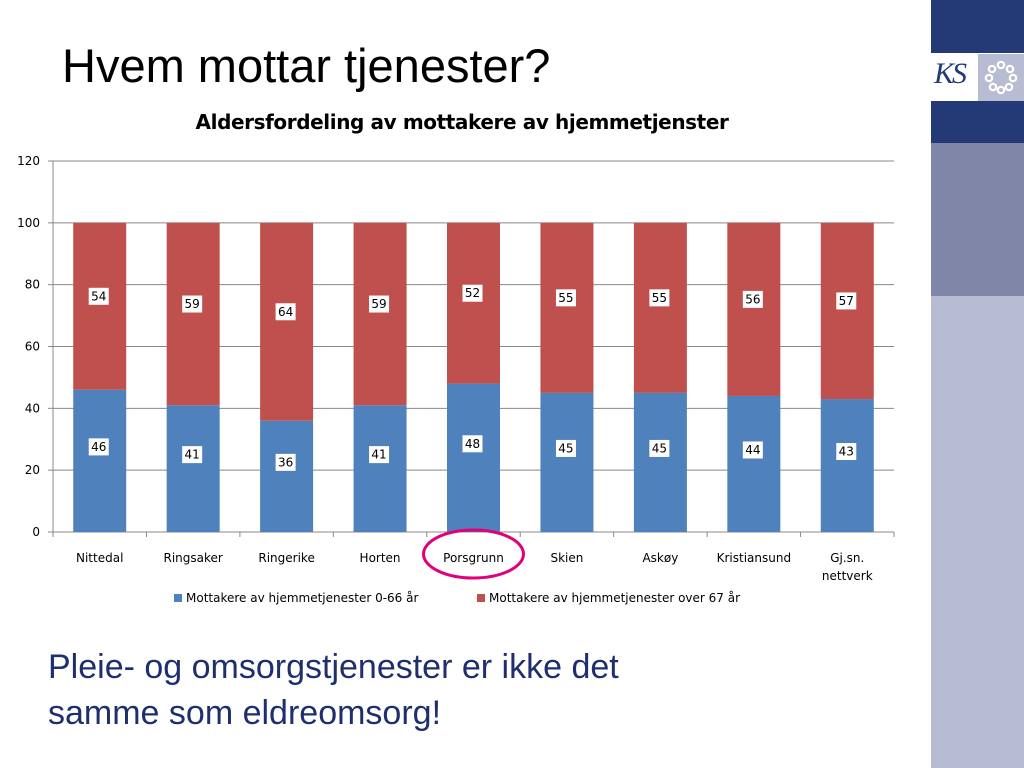 This screenshot has height=768, width=1024. What do you see at coordinates (306, 65) in the screenshot?
I see `slide-title: Hvem mottar tjenester?` at bounding box center [306, 65].